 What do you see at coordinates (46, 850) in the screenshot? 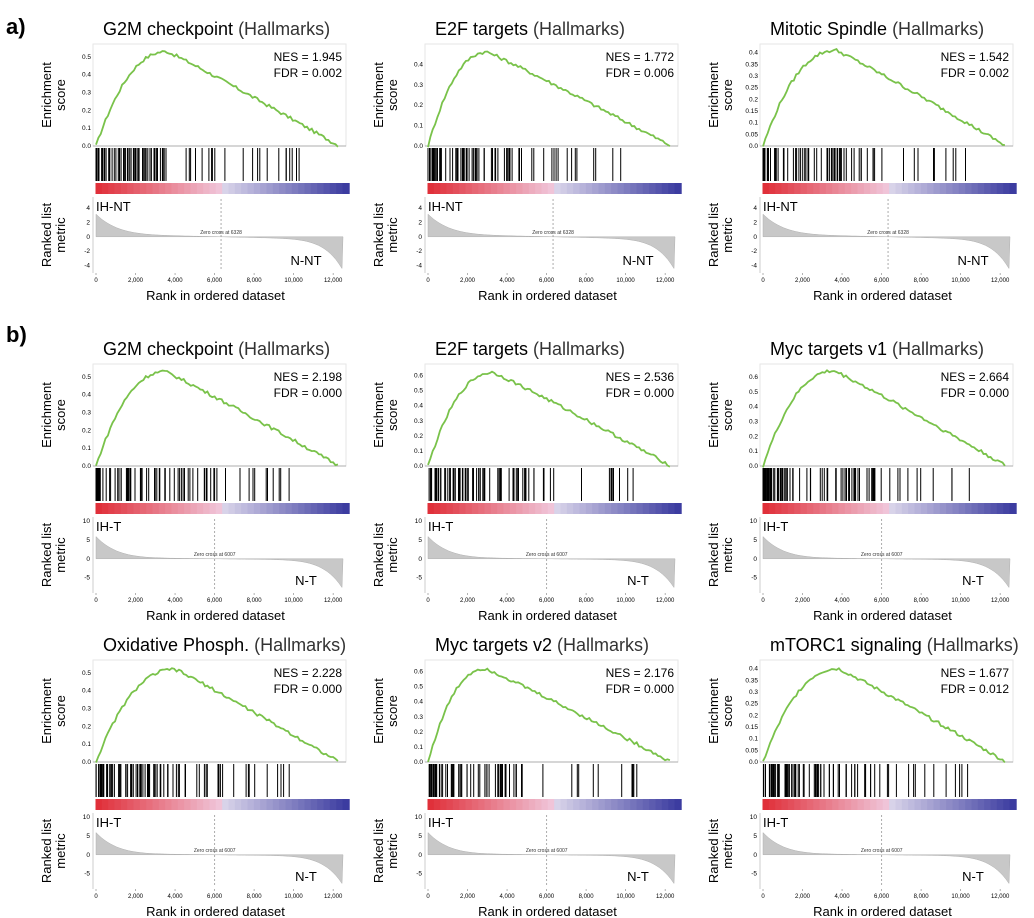
I see `y-axis-label-metric: Ranked list` at bounding box center [46, 850].